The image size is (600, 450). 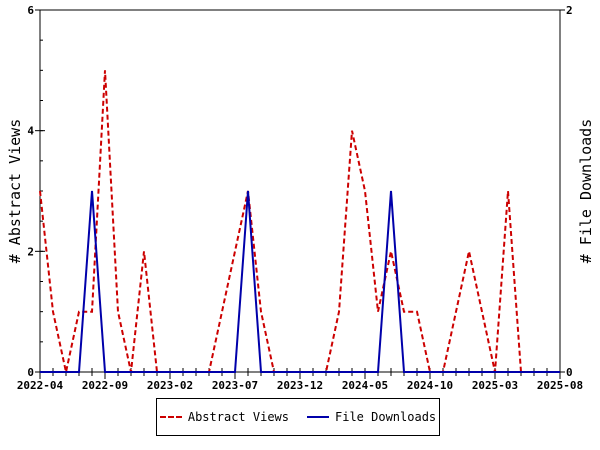 What do you see at coordinates (30, 10) in the screenshot?
I see `y-tick-label: 6` at bounding box center [30, 10].